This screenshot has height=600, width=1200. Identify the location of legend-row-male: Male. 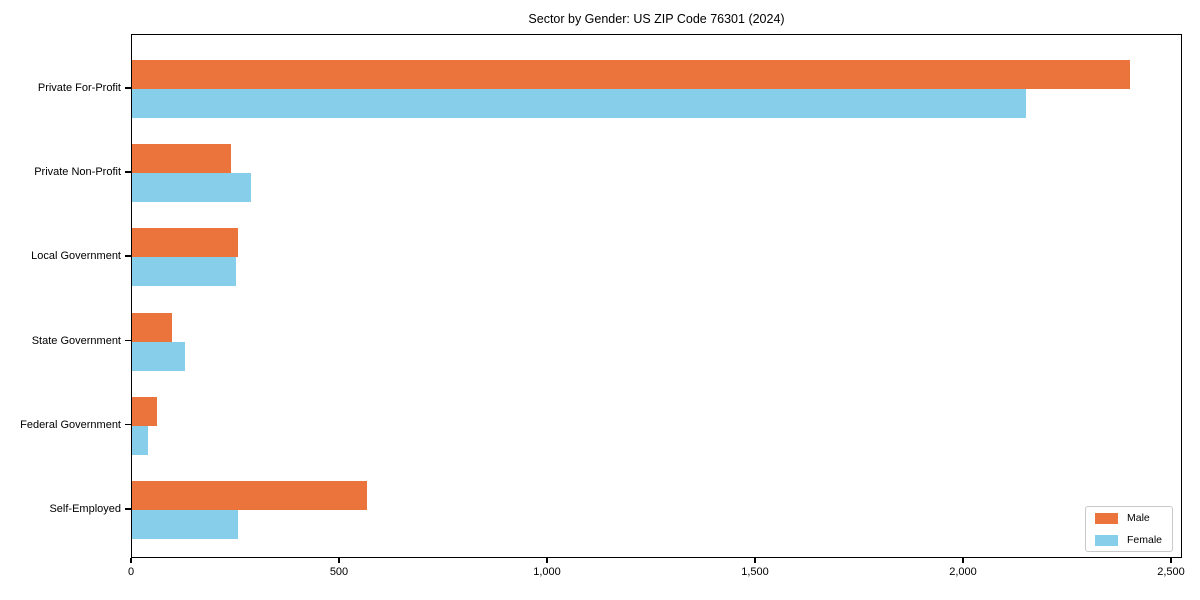
(1129, 518).